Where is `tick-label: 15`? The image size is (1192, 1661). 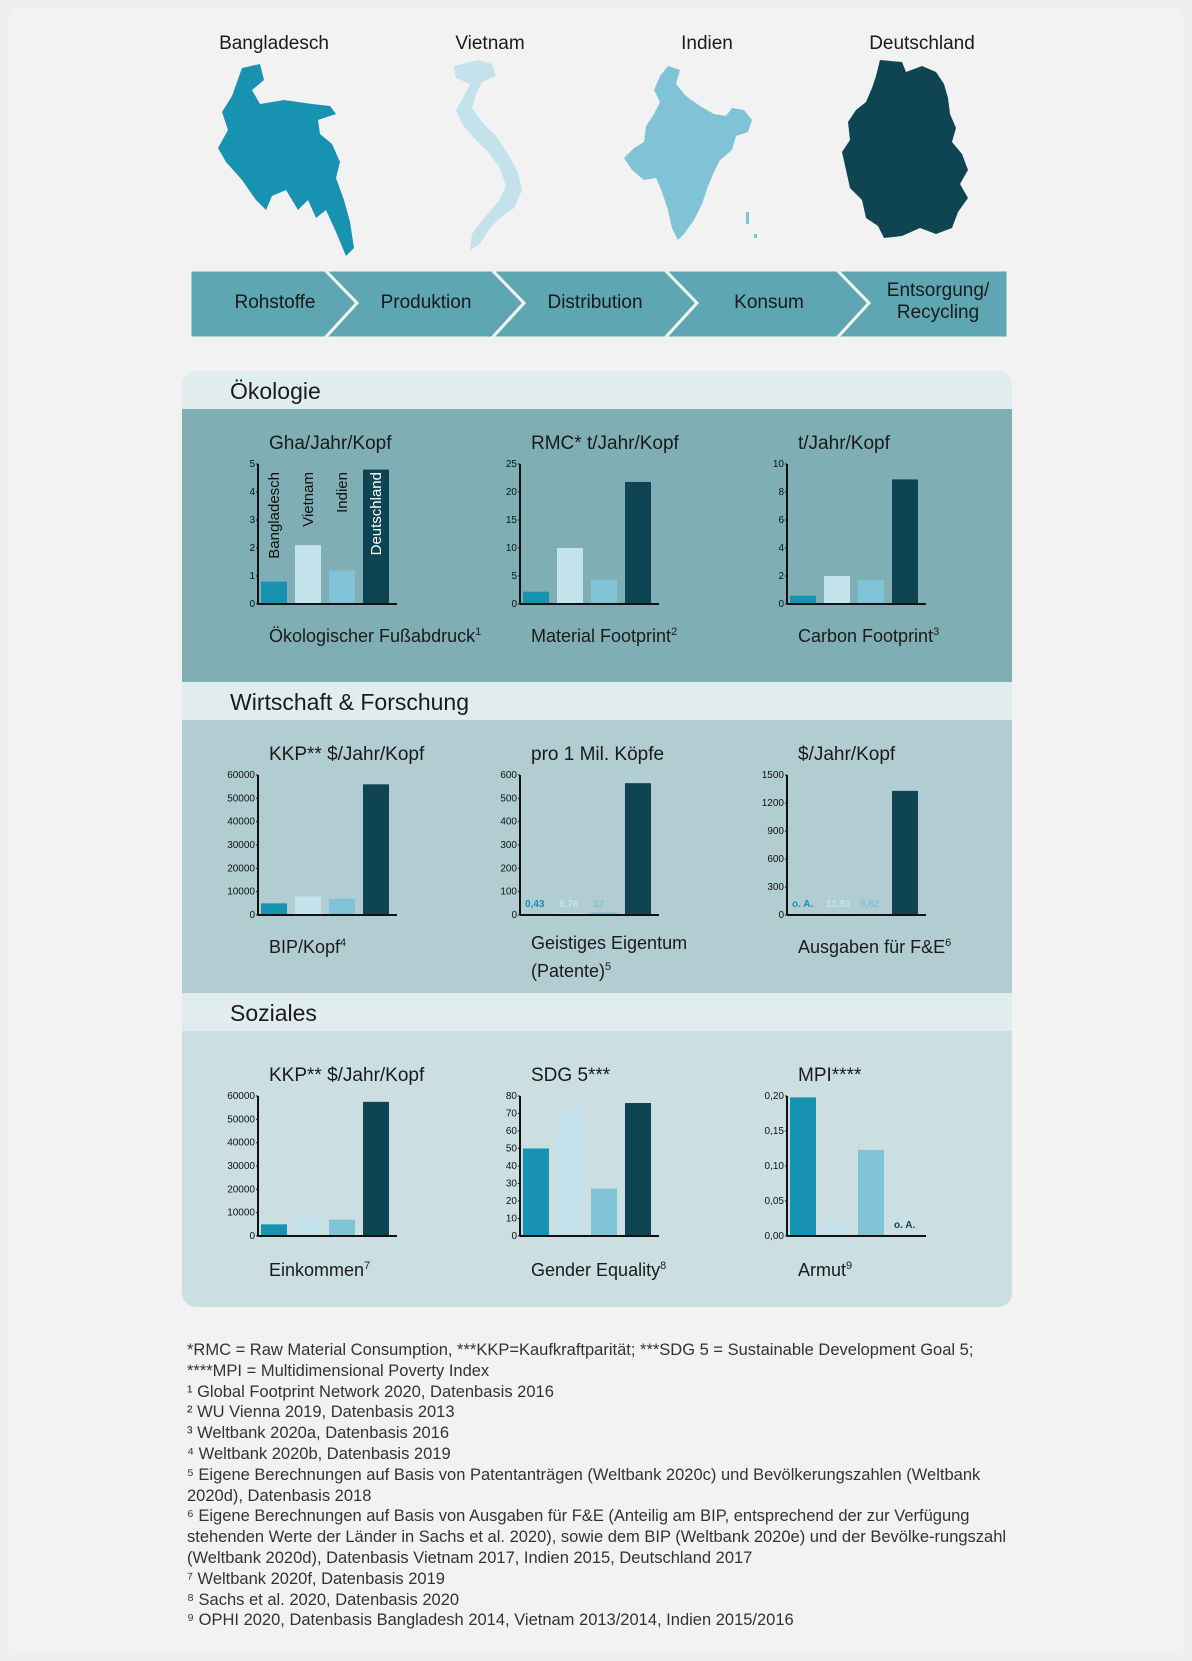
tick-label: 15 is located at coordinates (512, 520).